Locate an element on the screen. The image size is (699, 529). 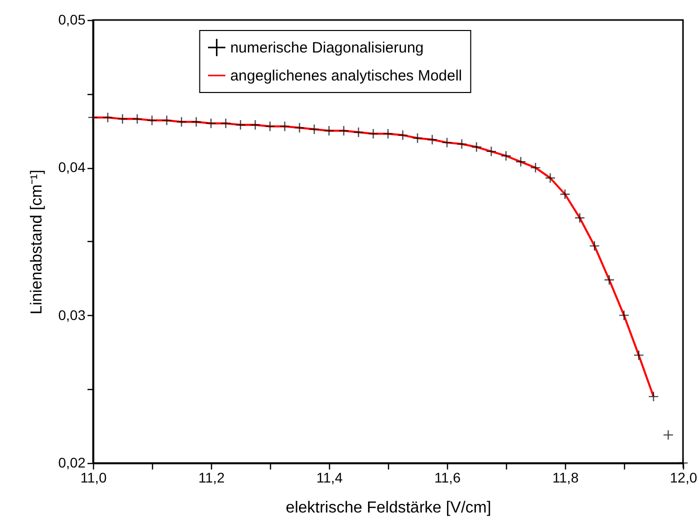
y-tick-label: 0,05 is located at coordinates (72, 20).